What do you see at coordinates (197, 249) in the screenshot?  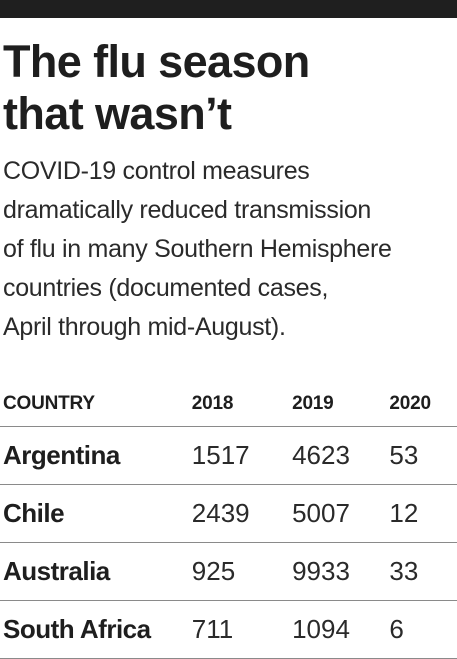 I see `dek-line: of flu in many Southern Hemisphere` at bounding box center [197, 249].